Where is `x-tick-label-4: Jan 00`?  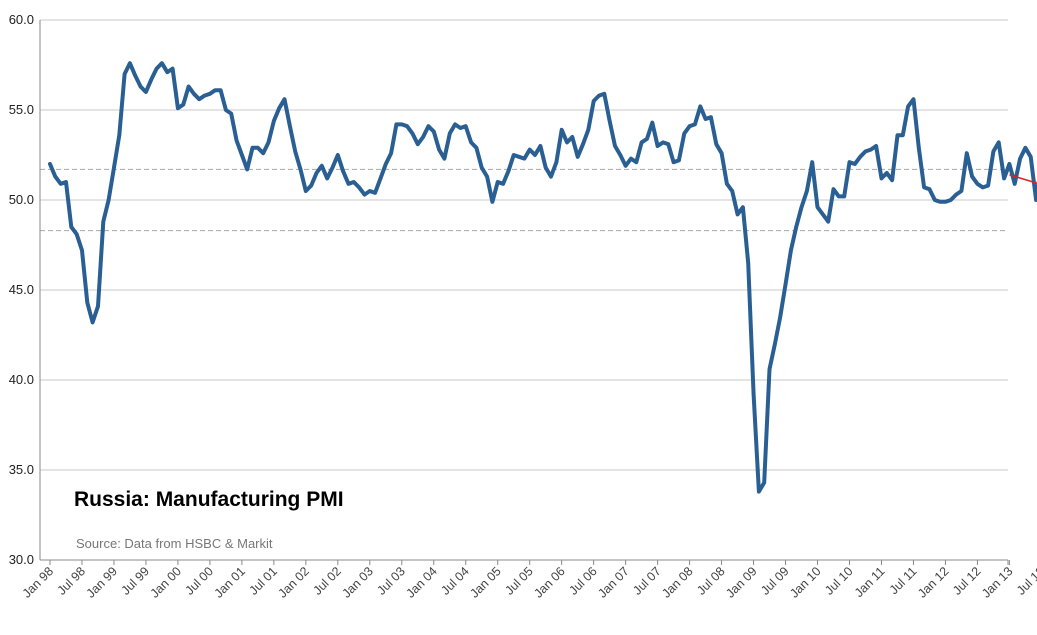
x-tick-label-4: Jan 00 is located at coordinates (166, 582).